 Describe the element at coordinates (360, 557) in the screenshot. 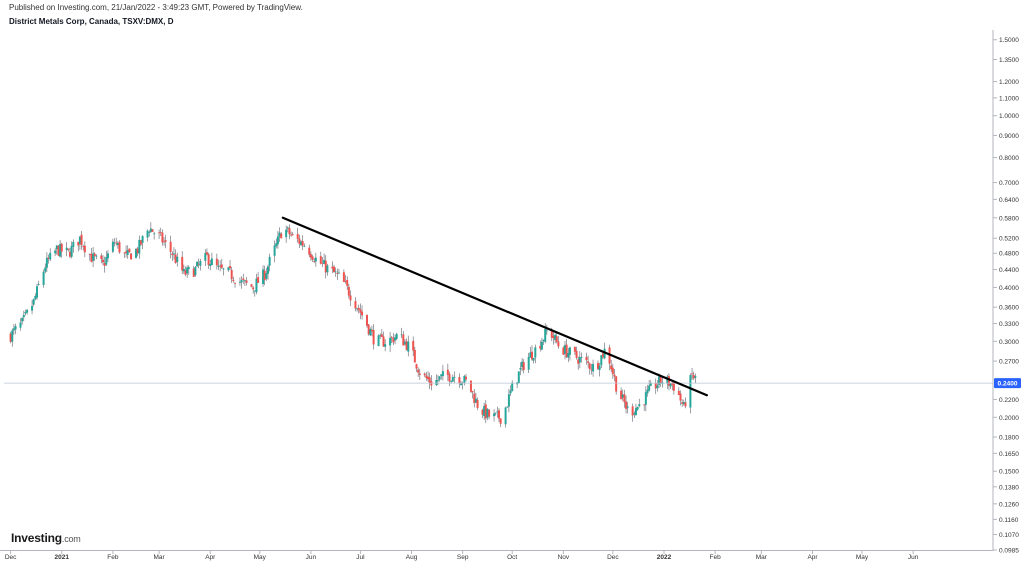

I see `time-tick-label: Jul` at that location.